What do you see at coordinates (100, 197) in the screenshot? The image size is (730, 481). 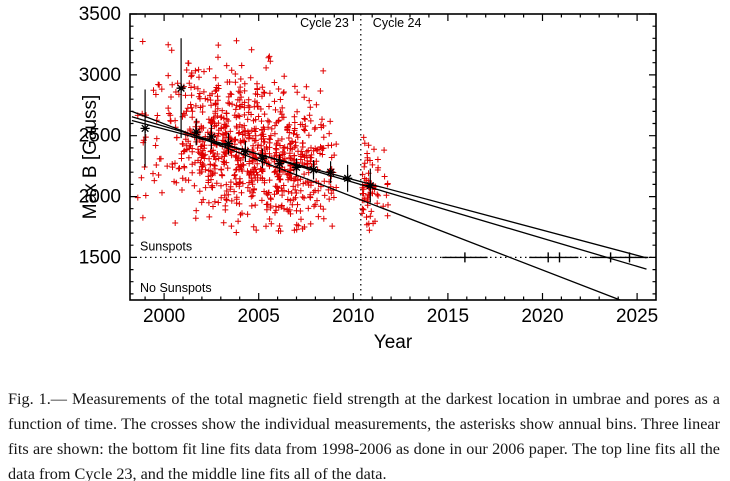 I see `y-tick-label: 2000` at bounding box center [100, 197].